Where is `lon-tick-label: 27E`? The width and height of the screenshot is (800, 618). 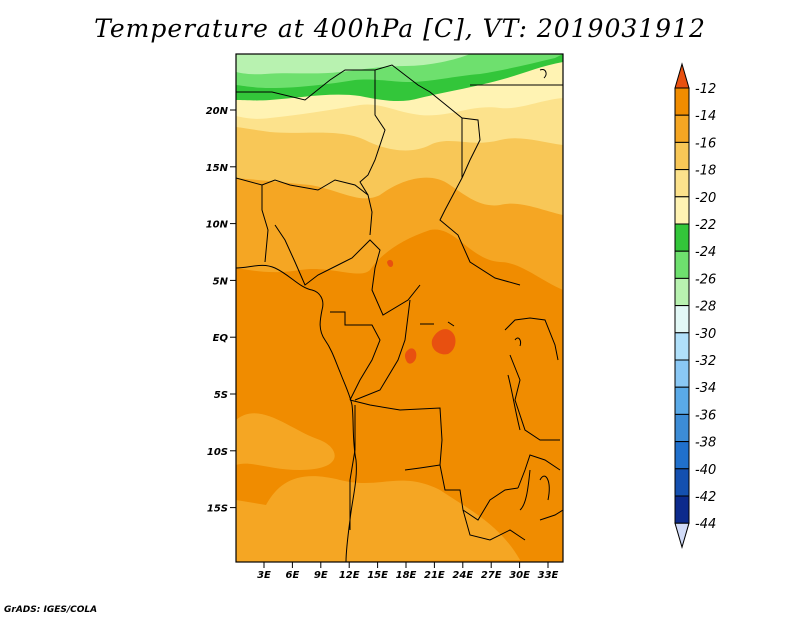
lon-tick-label: 27E is located at coordinates (491, 575).